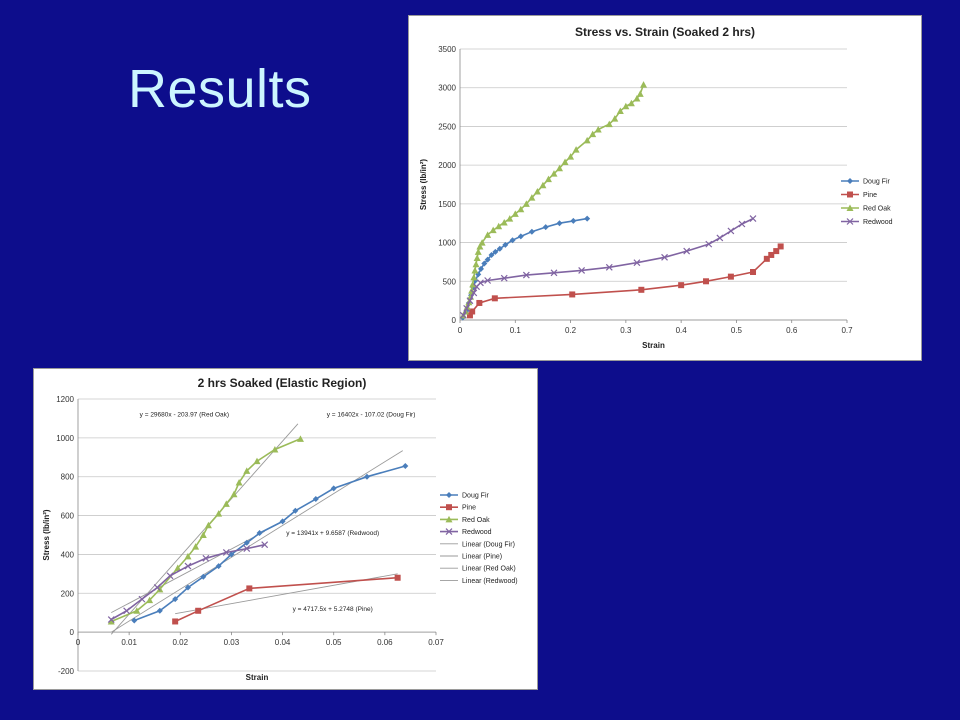  I want to click on chart1-x-tick-label: 0.7, so click(847, 330).